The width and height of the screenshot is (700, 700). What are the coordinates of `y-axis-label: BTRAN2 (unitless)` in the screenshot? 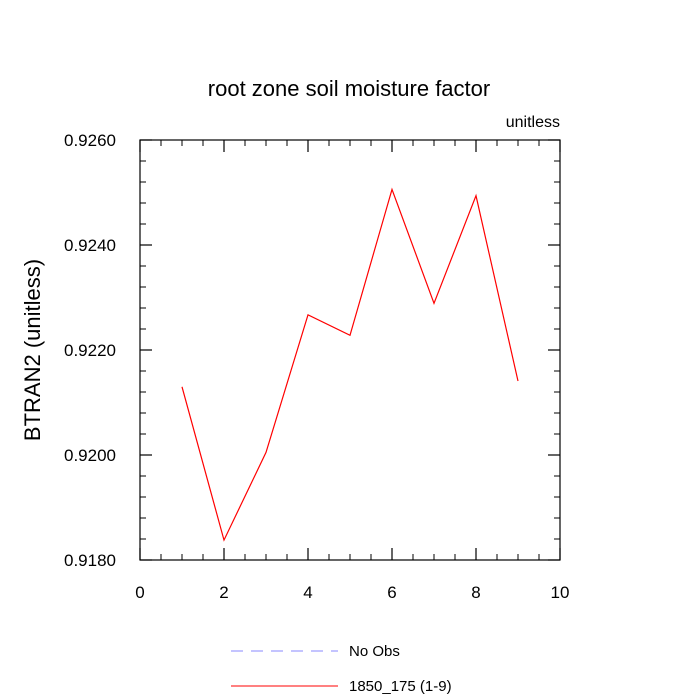 It's located at (32, 350).